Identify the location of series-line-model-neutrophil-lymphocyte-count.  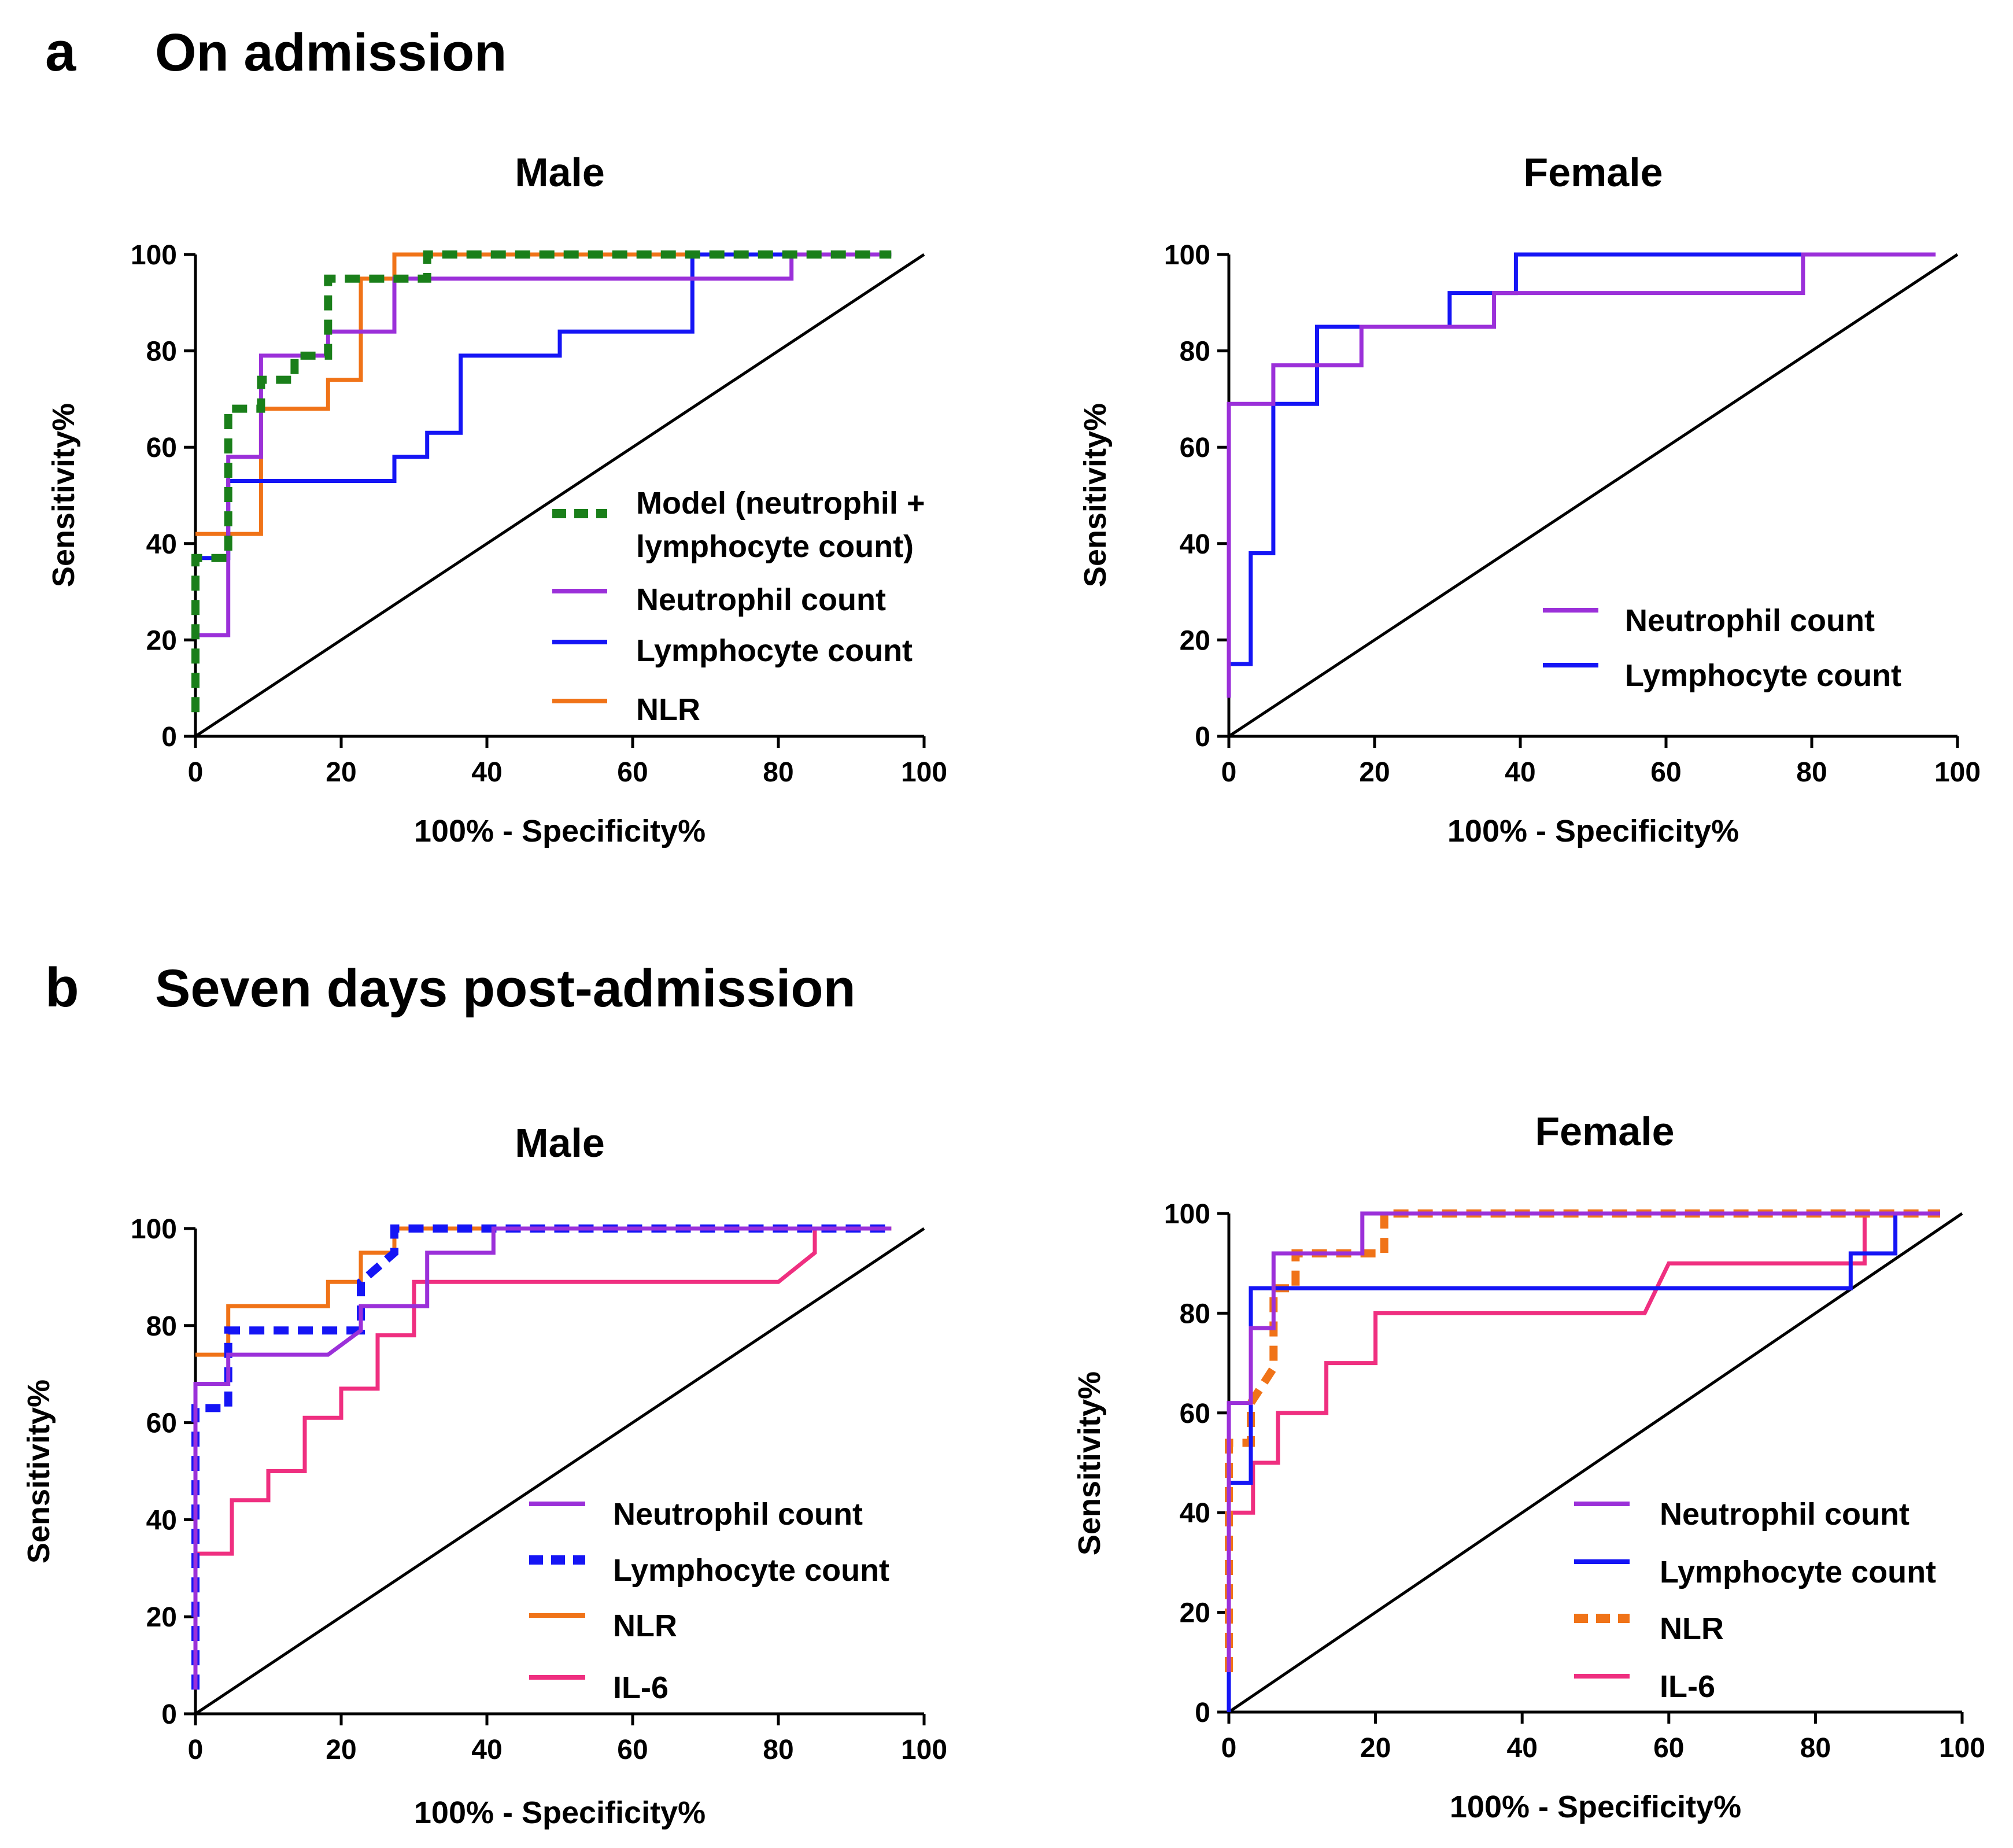
(541, 482).